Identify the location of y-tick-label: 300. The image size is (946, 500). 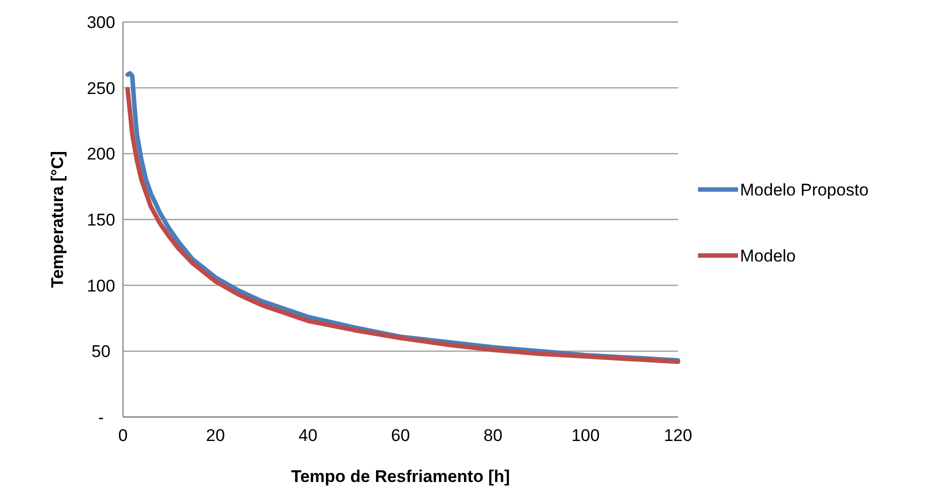
(101, 22).